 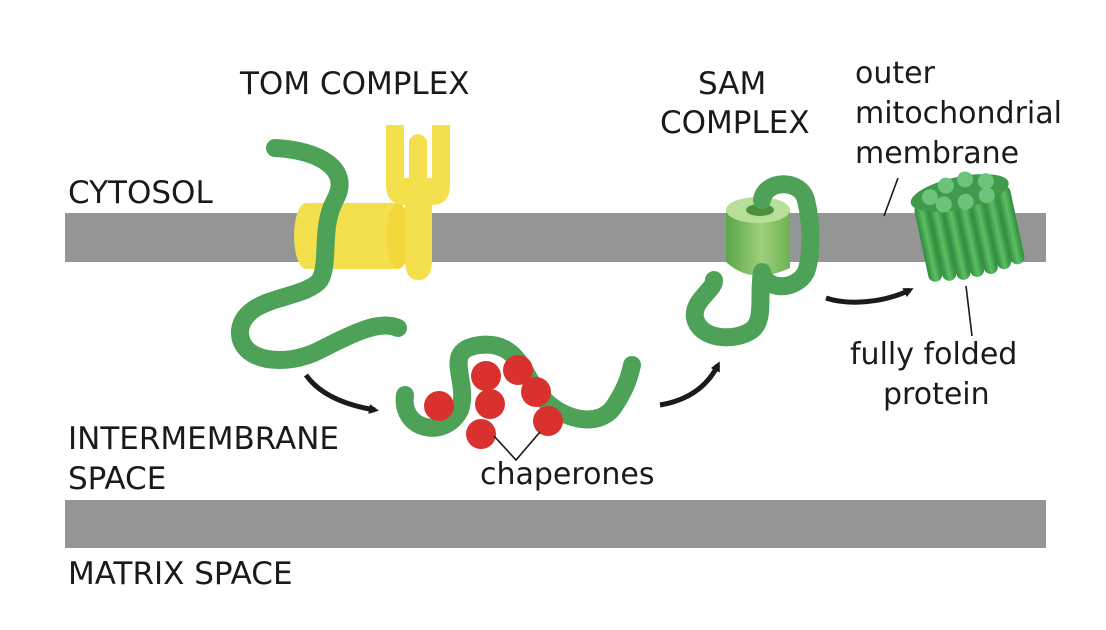 I want to click on arrow-sam-to-folded, so click(x=869, y=296).